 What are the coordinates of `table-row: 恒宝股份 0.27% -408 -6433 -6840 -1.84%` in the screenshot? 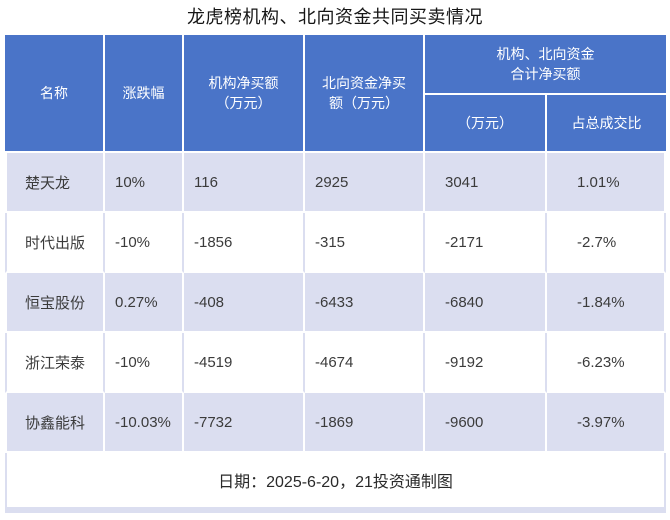 It's located at (335, 303).